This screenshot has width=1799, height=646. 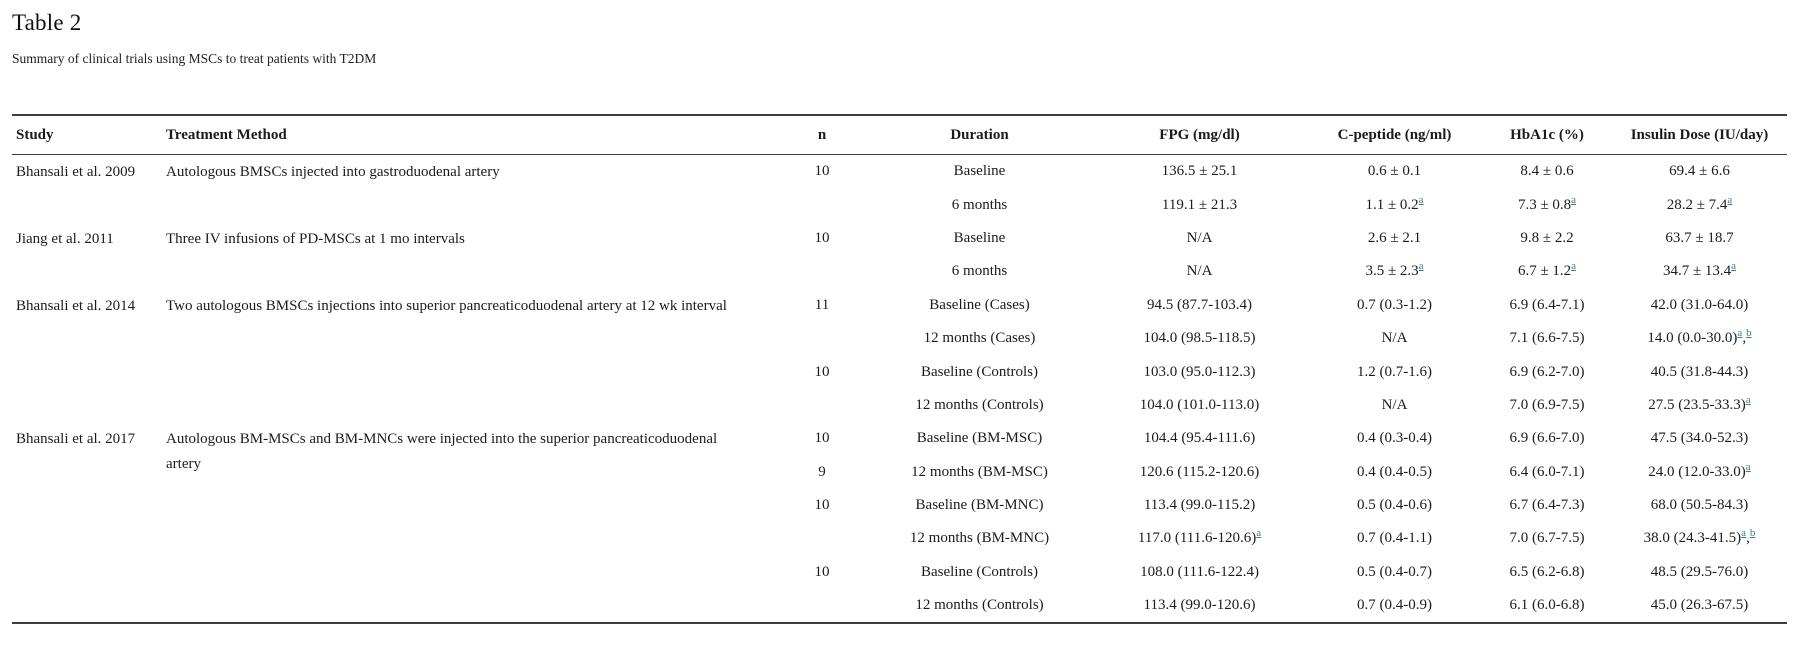 What do you see at coordinates (1394, 171) in the screenshot?
I see `cell-cpeptide: 0.6 ± 0.1` at bounding box center [1394, 171].